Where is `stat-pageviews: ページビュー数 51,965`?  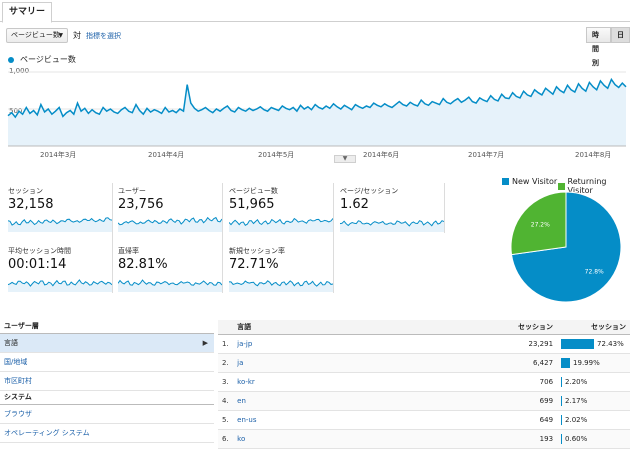
stat-pageviews: ページビュー数 51,965 is located at coordinates (281, 210).